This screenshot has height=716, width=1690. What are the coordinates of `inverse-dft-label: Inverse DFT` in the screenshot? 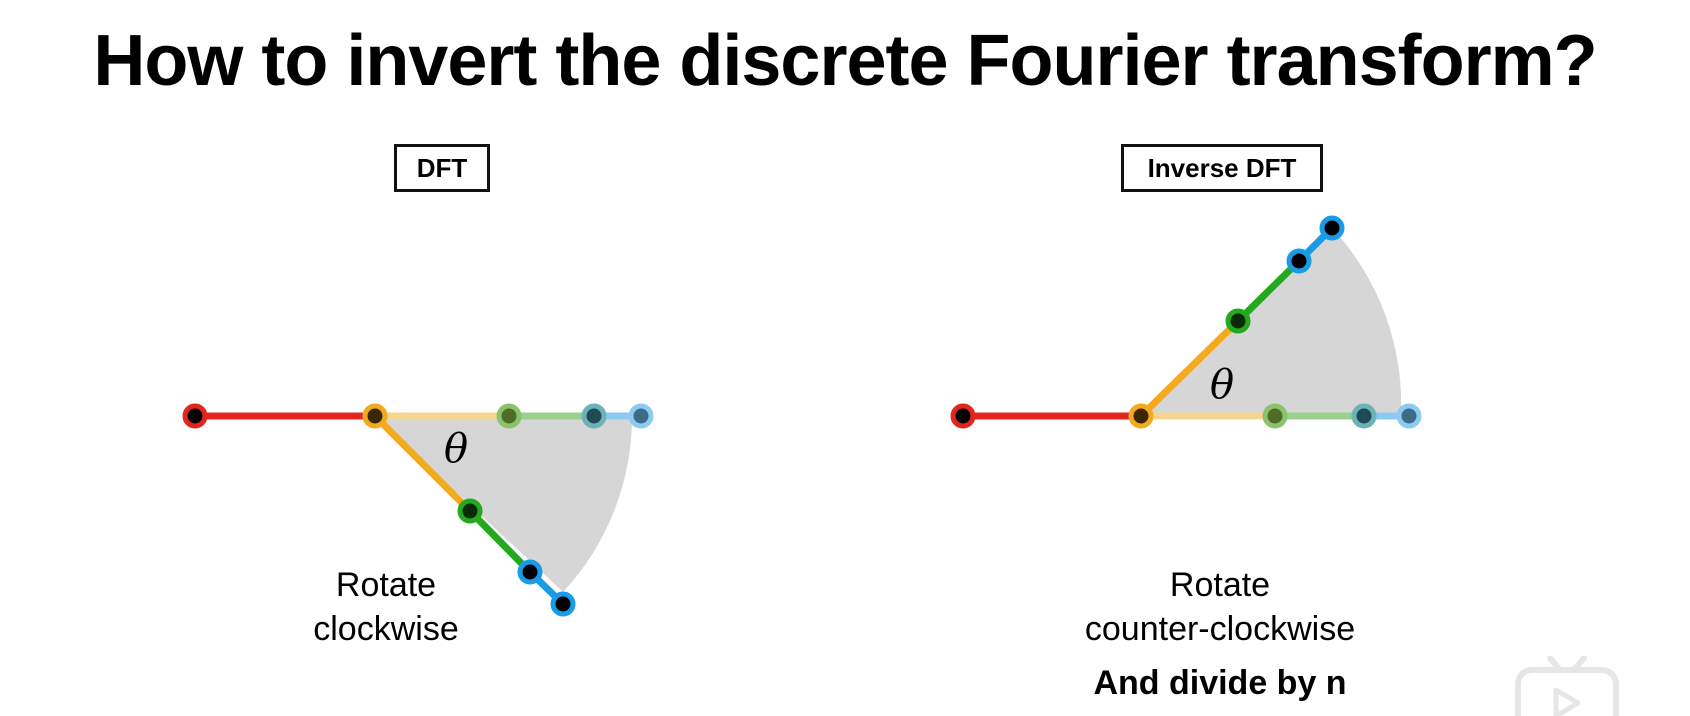 It's located at (1222, 168).